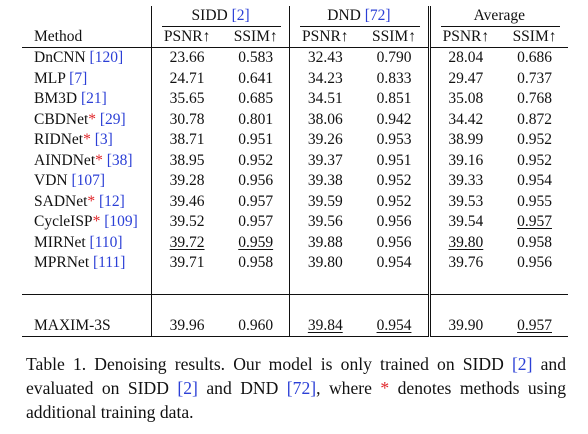  I want to click on method-name: RIDNet* [3], so click(87, 140).